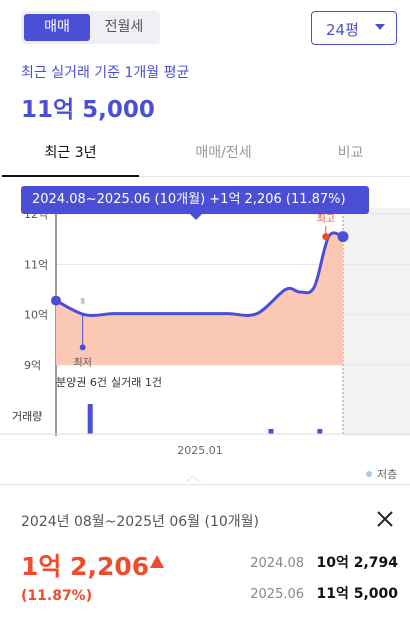  Describe the element at coordinates (124, 27) in the screenshot. I see `rent-toggle-button: 전월세` at that location.